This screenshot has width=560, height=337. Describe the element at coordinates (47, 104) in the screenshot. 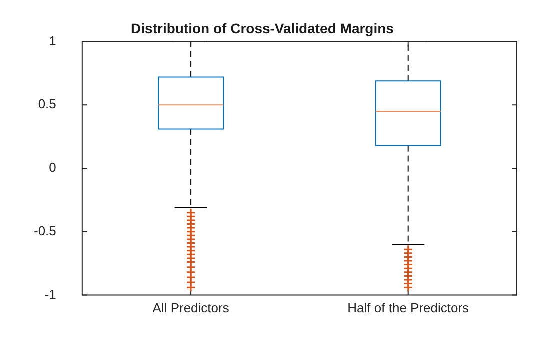

I see `y-tick-label: 0.5` at that location.